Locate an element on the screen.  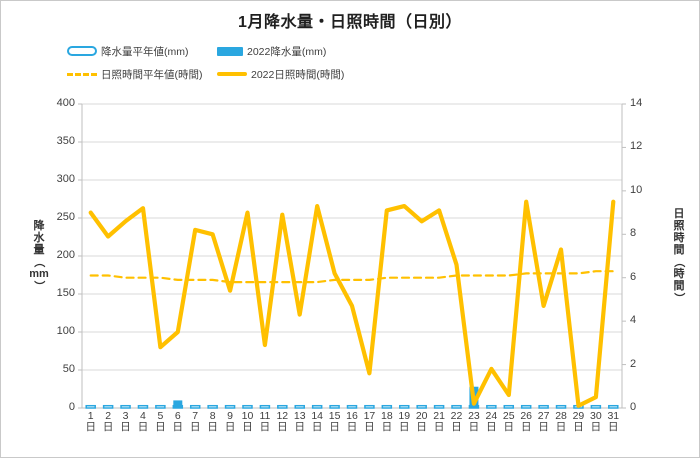
x-tick-label: 31 日 is located at coordinates (613, 421).